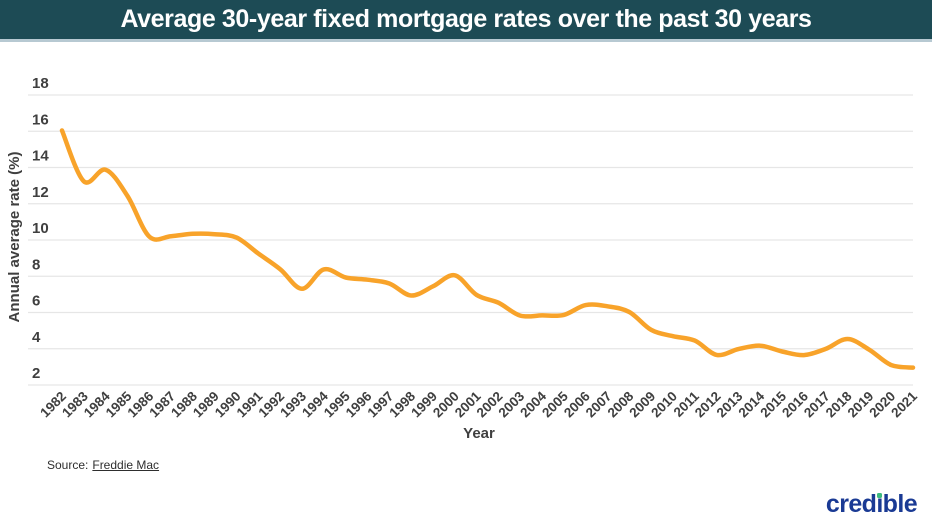  I want to click on y-tick-label: 4, so click(36, 337).